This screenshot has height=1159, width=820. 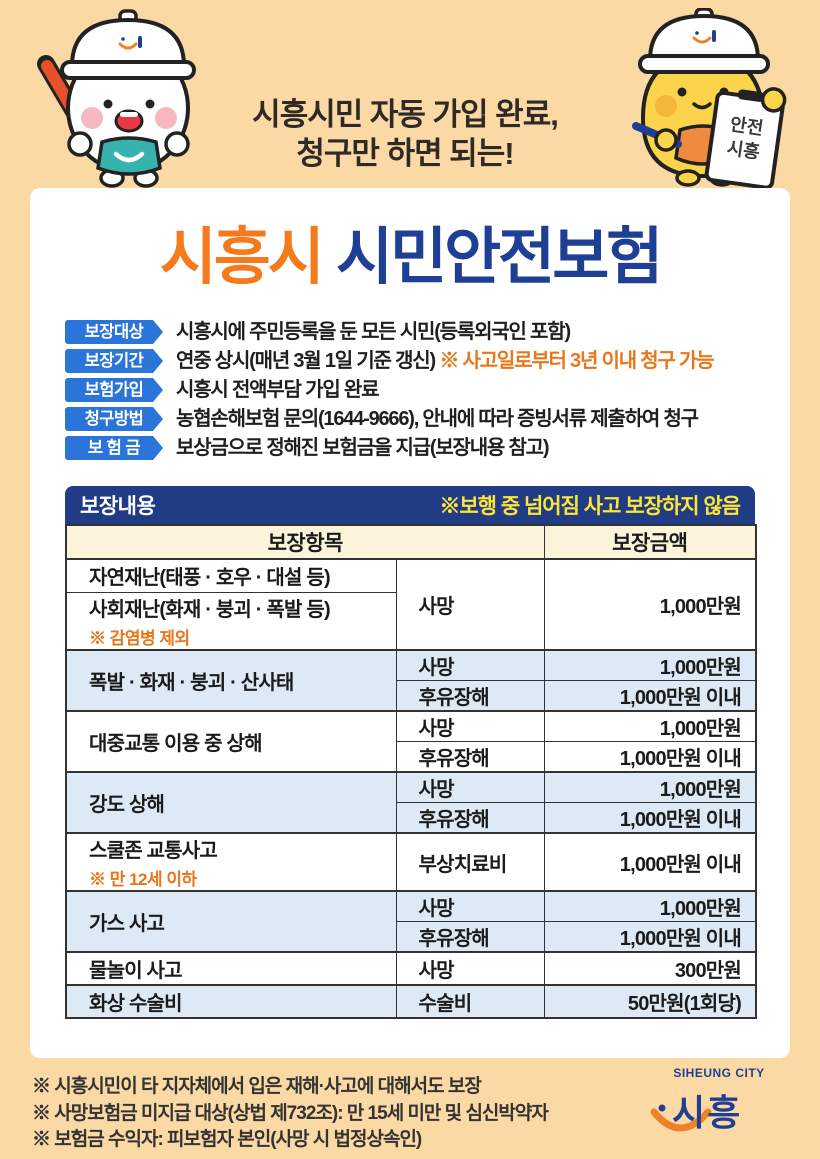 I want to click on mascot-right-eye, so click(x=682, y=92).